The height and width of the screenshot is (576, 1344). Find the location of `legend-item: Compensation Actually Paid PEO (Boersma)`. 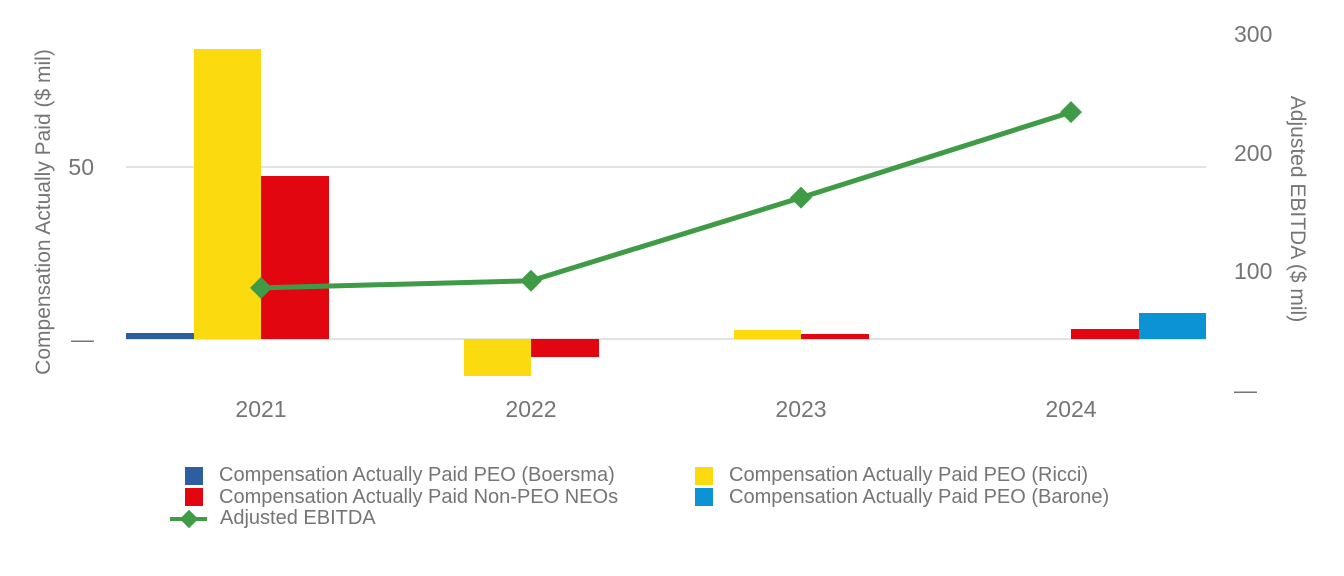

legend-item: Compensation Actually Paid PEO (Boersma) is located at coordinates (425, 475).